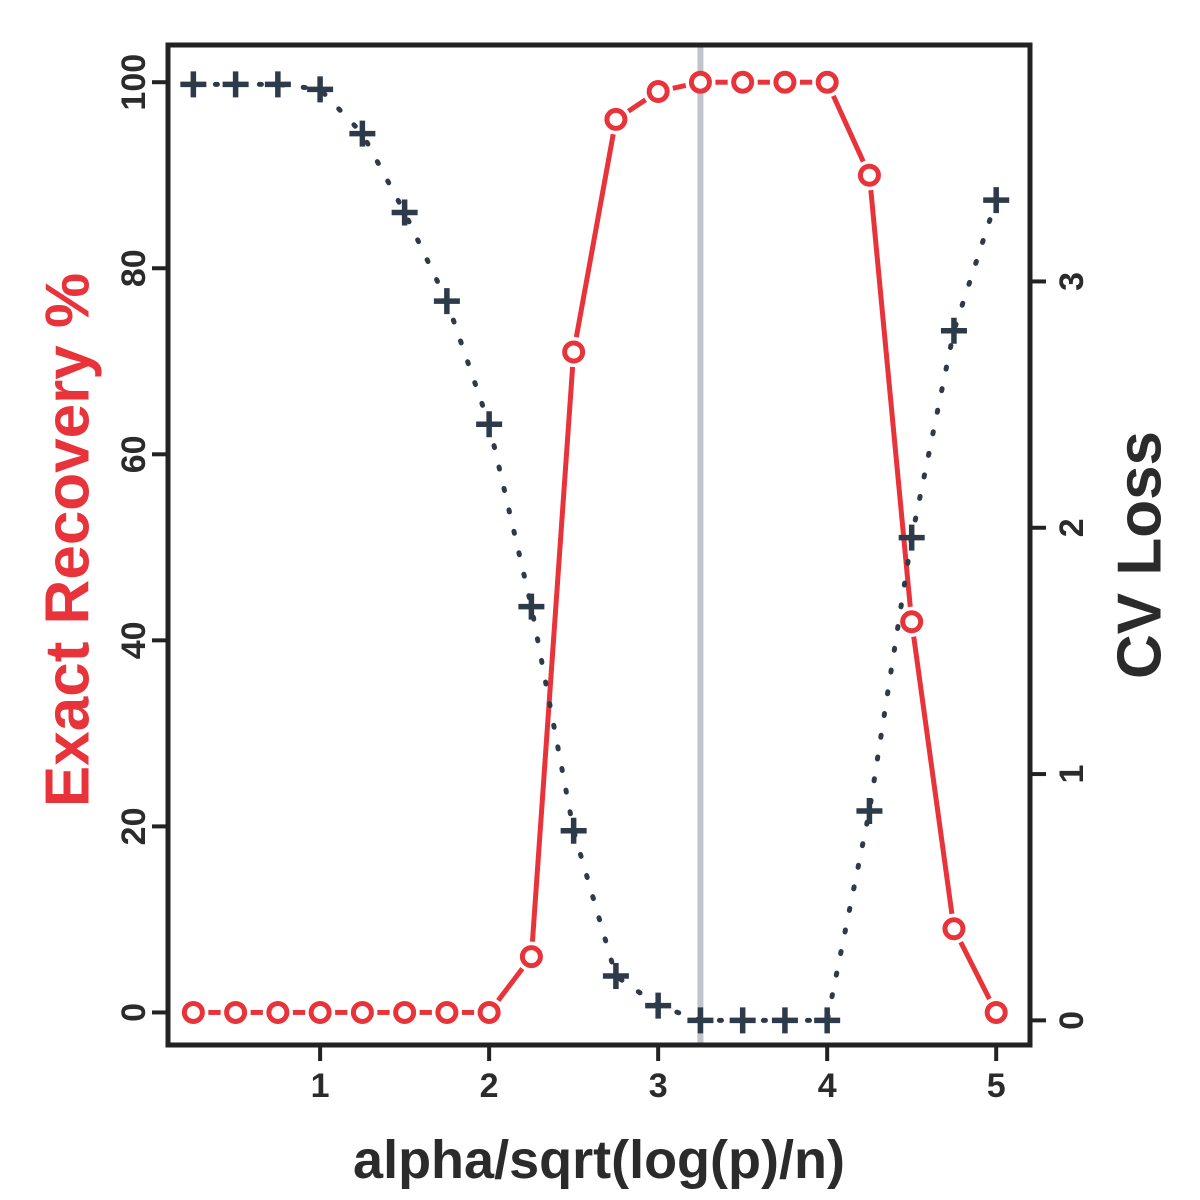  Describe the element at coordinates (68, 540) in the screenshot. I see `y-axis-left-title: Exact Recovery %` at that location.